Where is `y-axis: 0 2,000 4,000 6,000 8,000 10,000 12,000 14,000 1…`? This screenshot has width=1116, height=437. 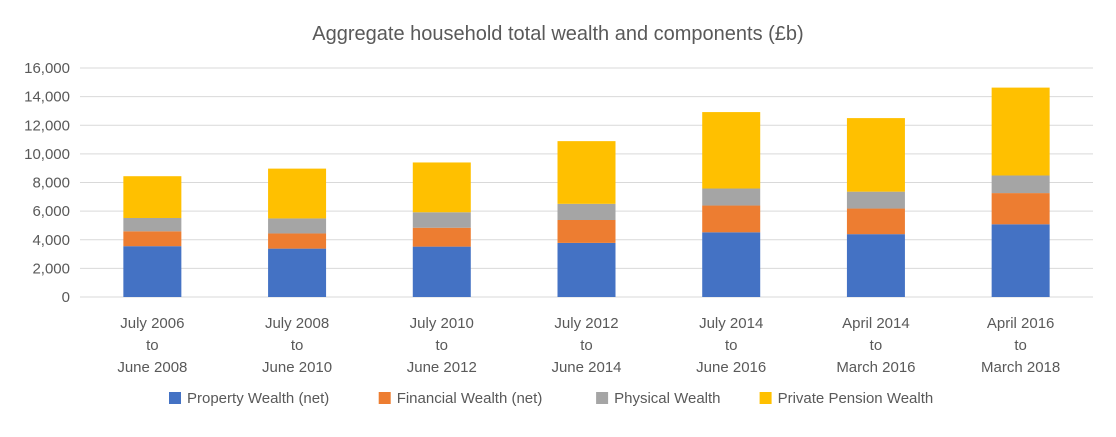
y-axis: 0 2,000 4,000 6,000 8,000 10,000 12,000 14,000 1… is located at coordinates (47, 183).